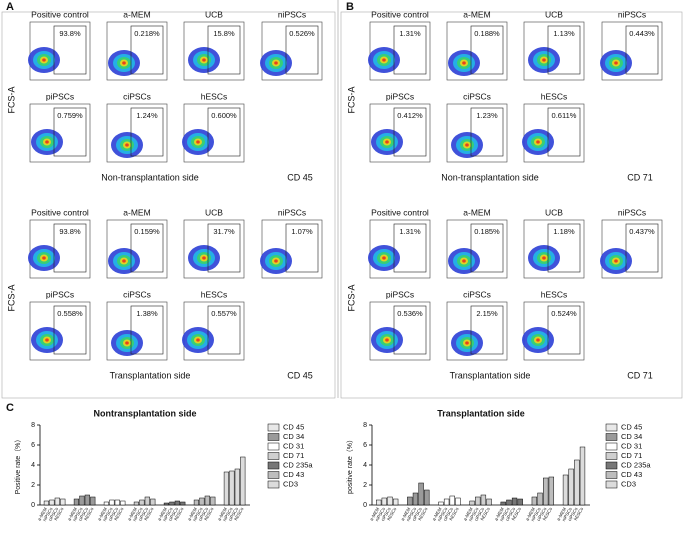  I want to click on marker-label: CD 45, so click(300, 177).